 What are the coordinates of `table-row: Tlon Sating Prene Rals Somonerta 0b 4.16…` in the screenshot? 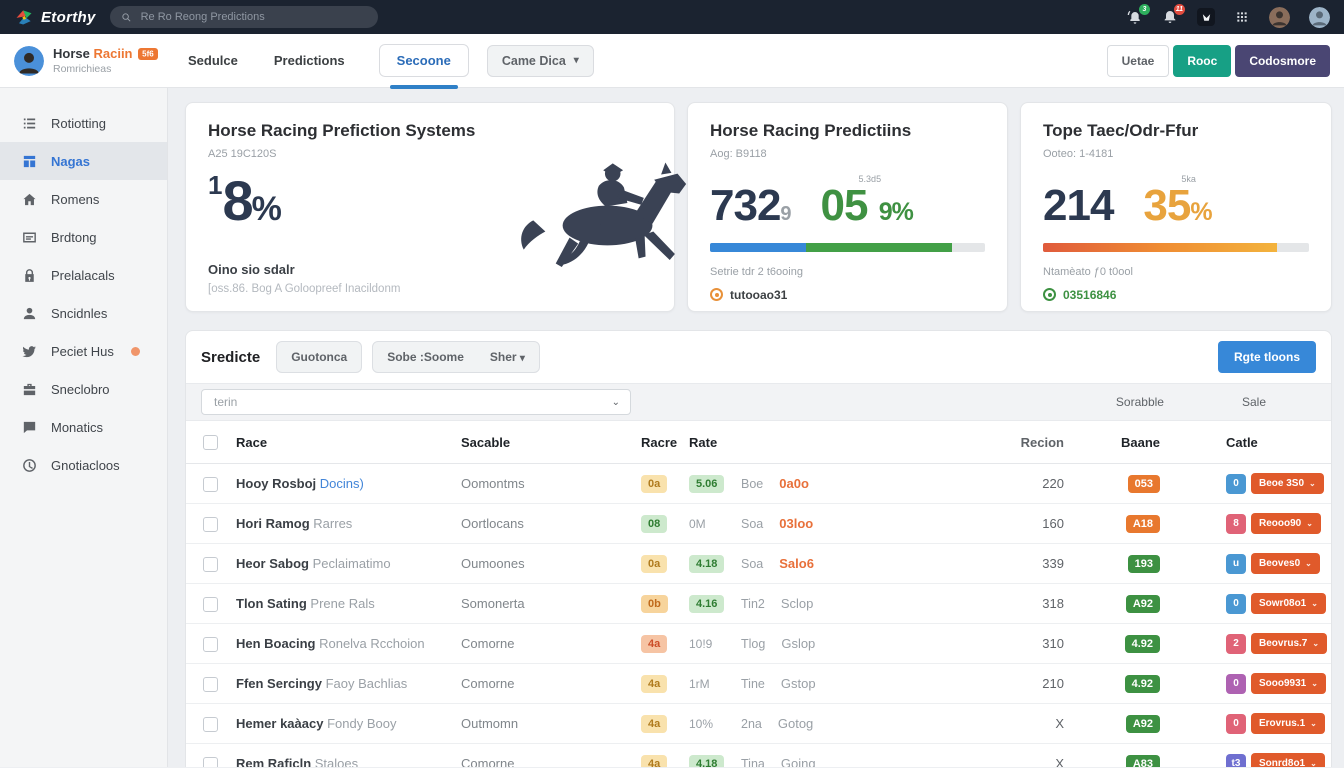 It's located at (758, 604).